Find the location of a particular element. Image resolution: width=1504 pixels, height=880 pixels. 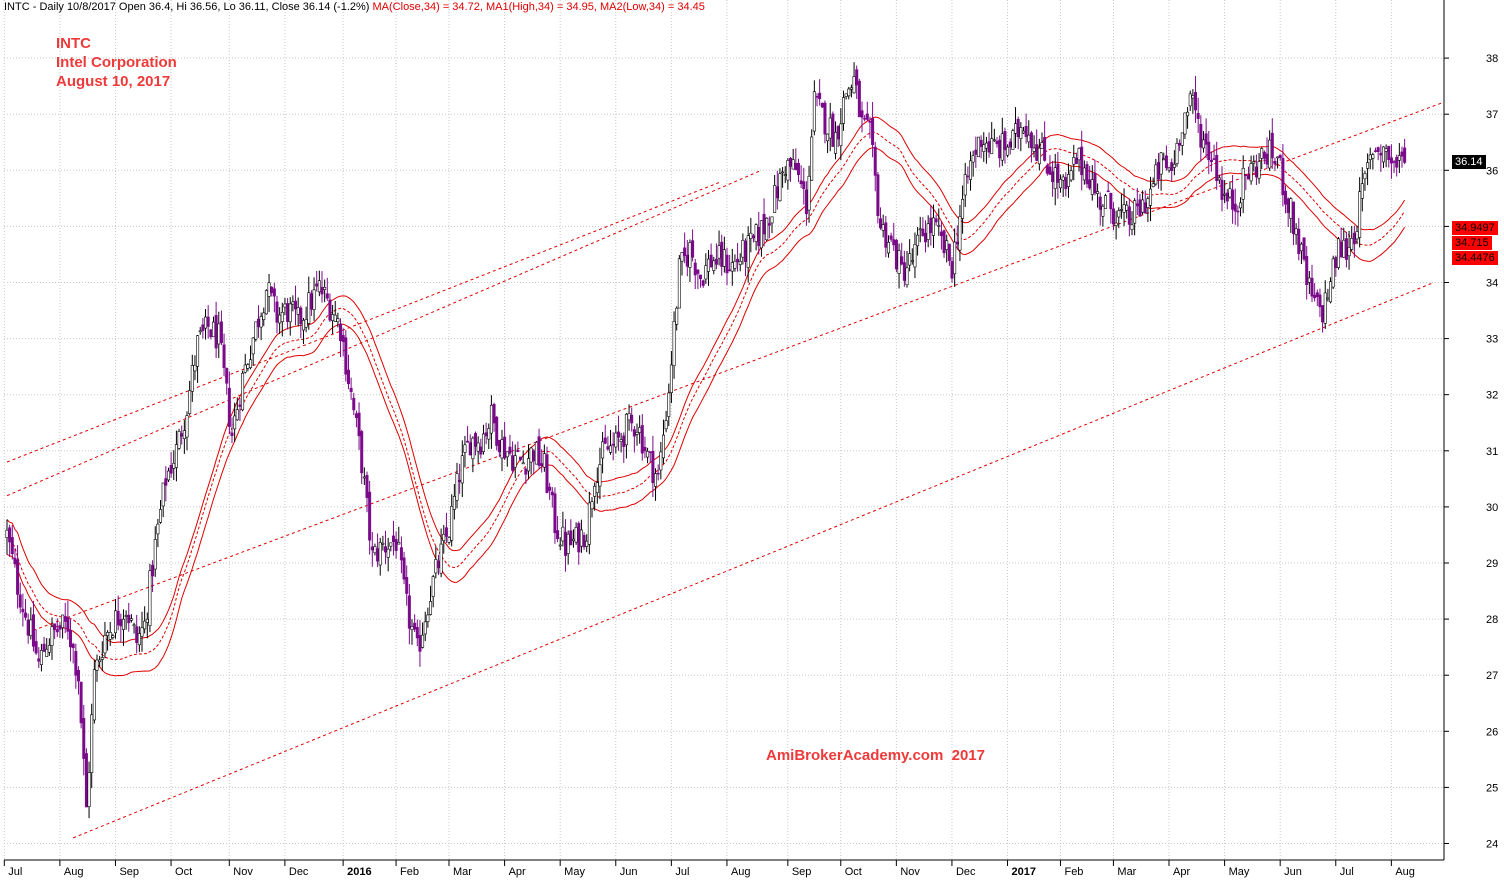

y-tick-label: 24 is located at coordinates (1492, 845).